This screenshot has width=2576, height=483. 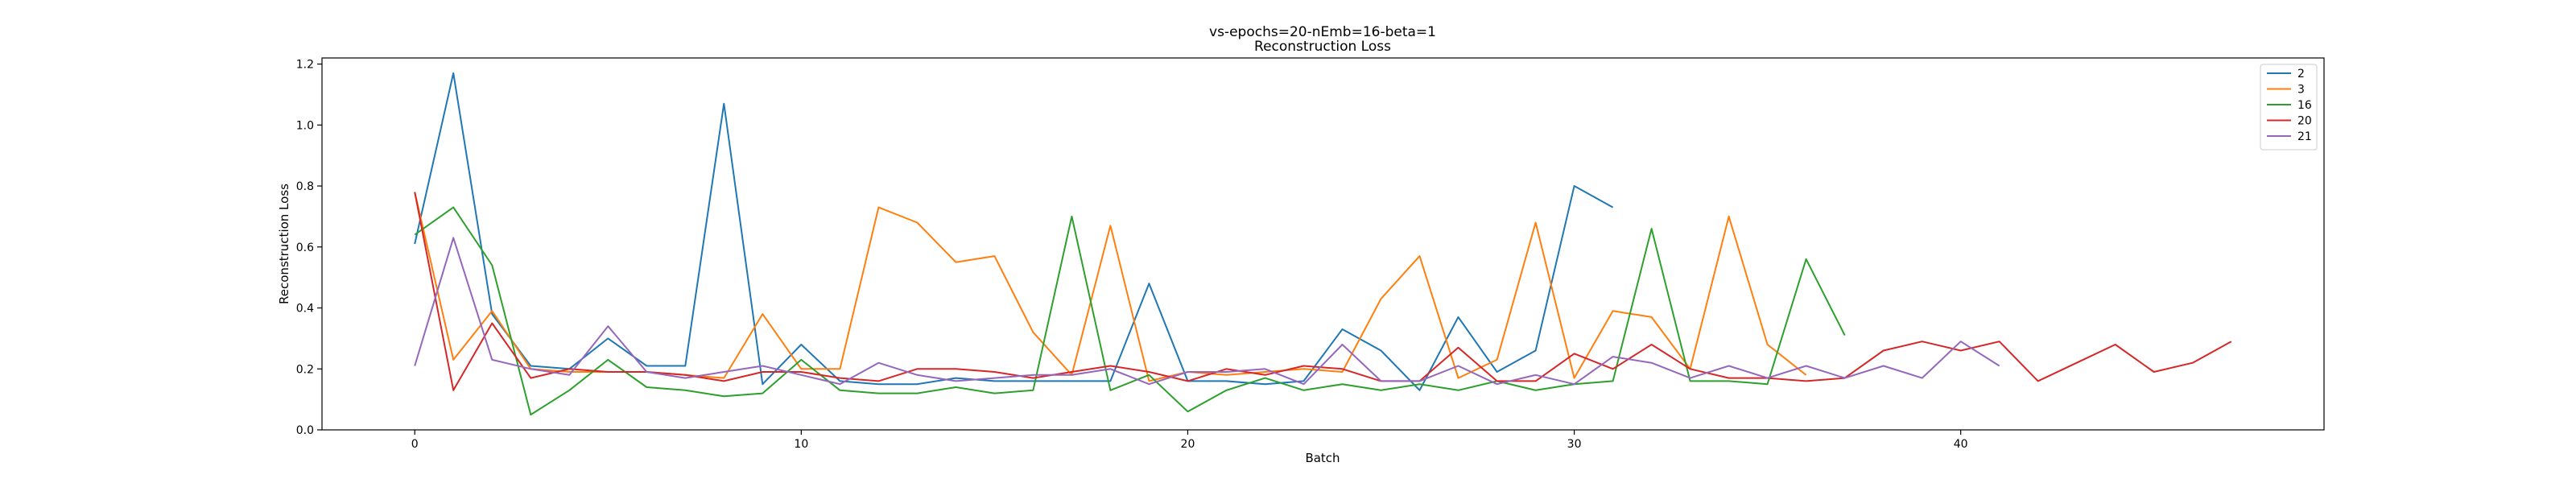 What do you see at coordinates (305, 65) in the screenshot?
I see `y-tick-label: 1.2` at bounding box center [305, 65].